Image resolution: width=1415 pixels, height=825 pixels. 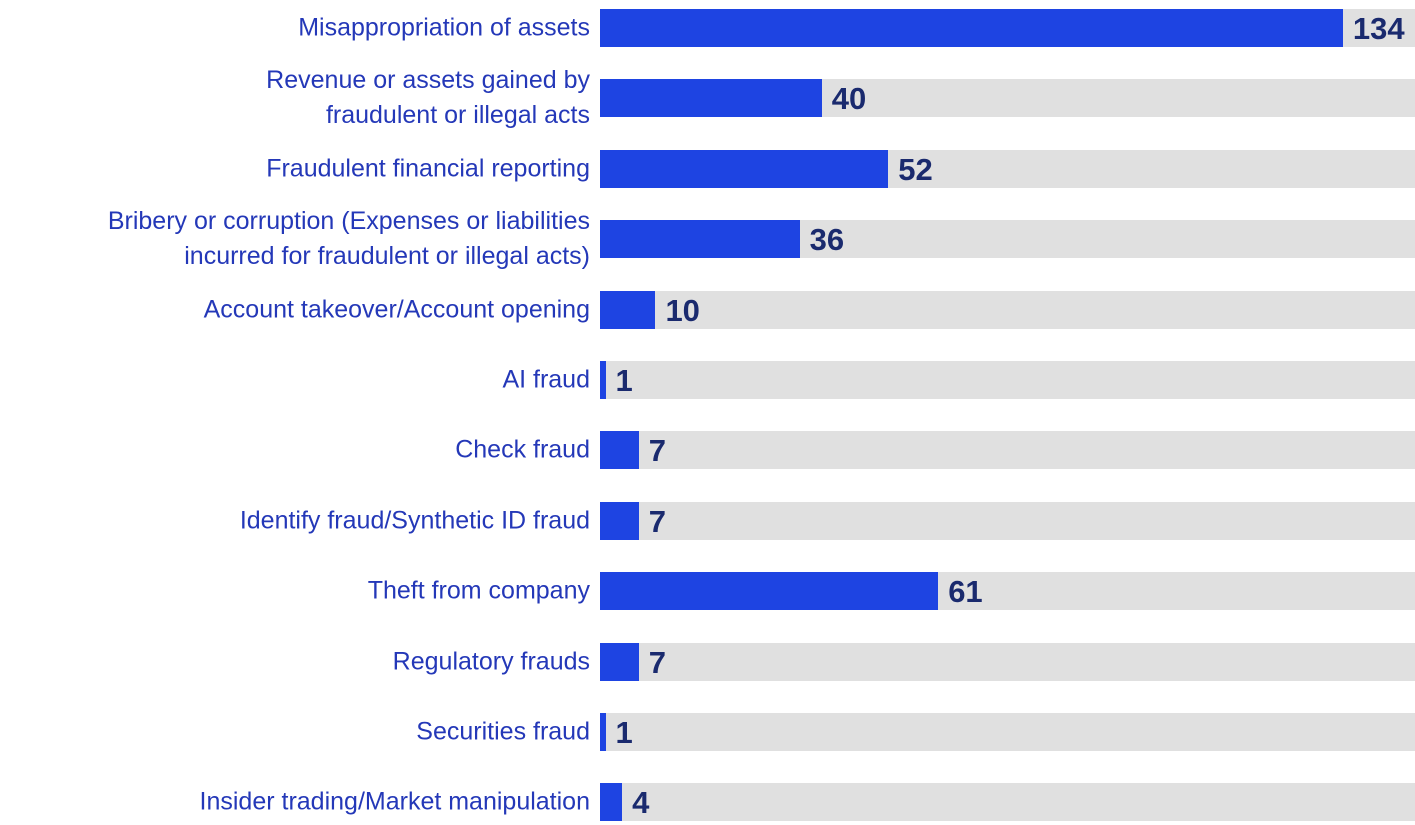 I want to click on value-label: 10, so click(x=682, y=310).